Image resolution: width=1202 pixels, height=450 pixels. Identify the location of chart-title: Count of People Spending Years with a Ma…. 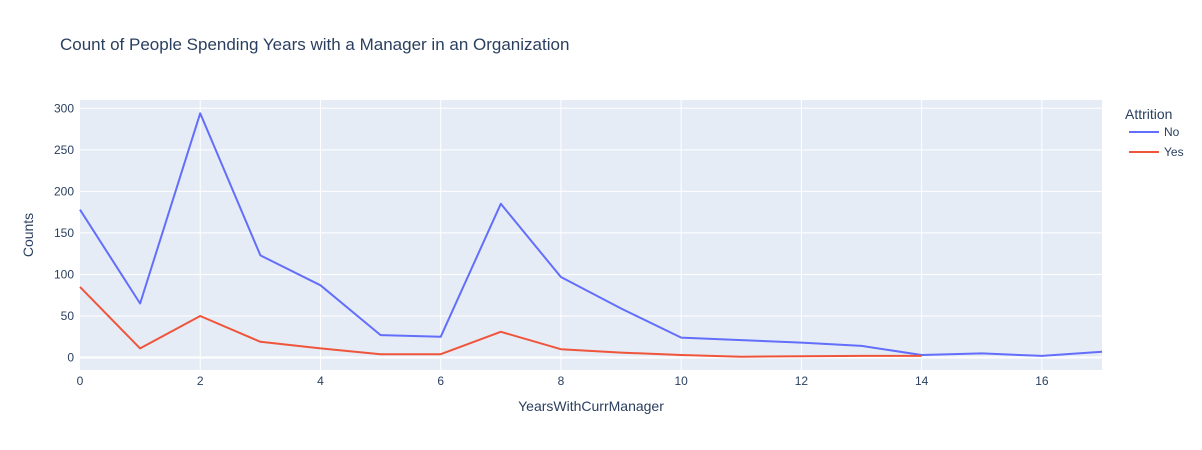
(314, 44).